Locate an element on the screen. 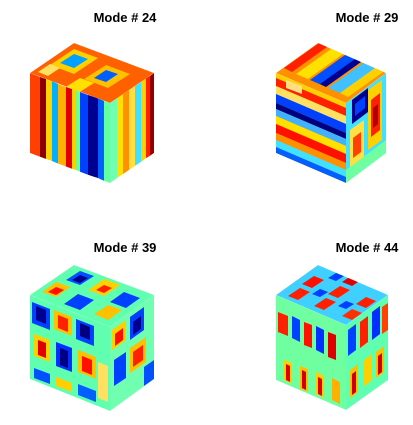 The width and height of the screenshot is (413, 425). panel-title: Mode # 39 is located at coordinates (125, 247).